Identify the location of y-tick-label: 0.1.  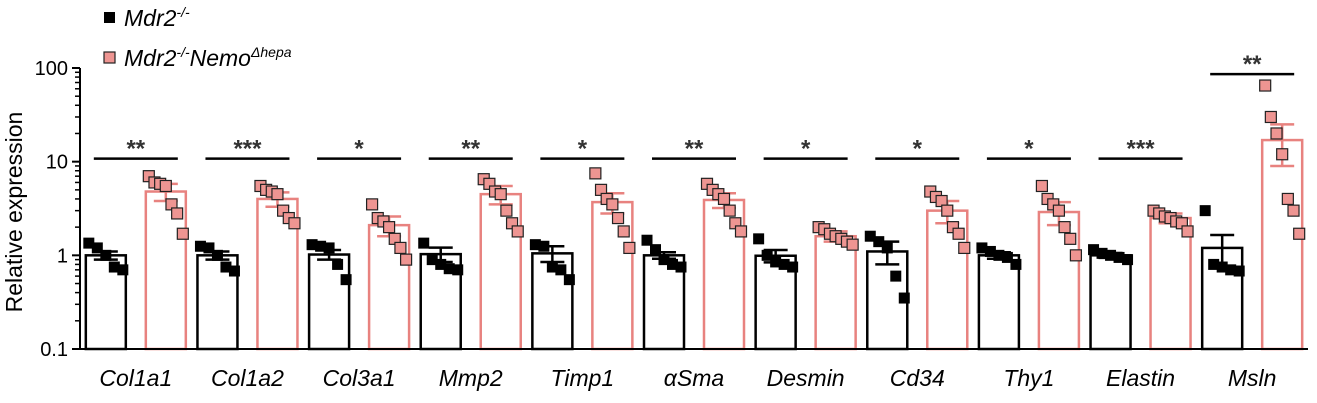
(54, 350).